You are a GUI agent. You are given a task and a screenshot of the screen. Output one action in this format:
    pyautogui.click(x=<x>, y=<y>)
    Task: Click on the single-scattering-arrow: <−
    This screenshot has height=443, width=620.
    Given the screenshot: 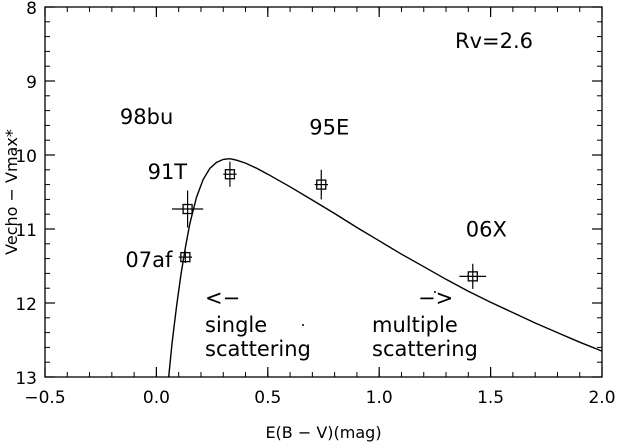 What is the action you would take?
    pyautogui.click(x=222, y=298)
    